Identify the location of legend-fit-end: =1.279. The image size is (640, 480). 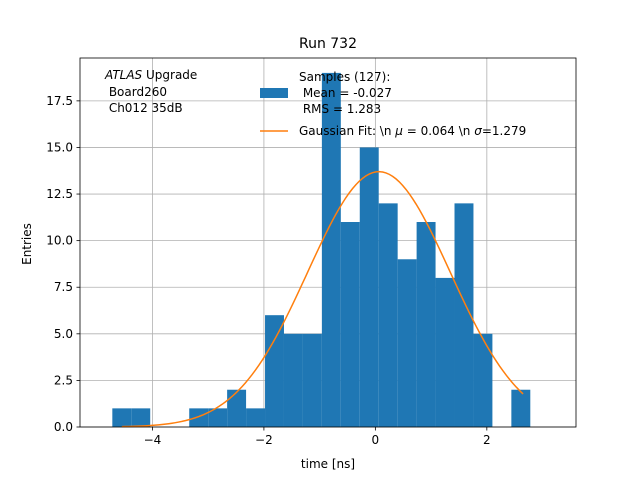
(504, 131).